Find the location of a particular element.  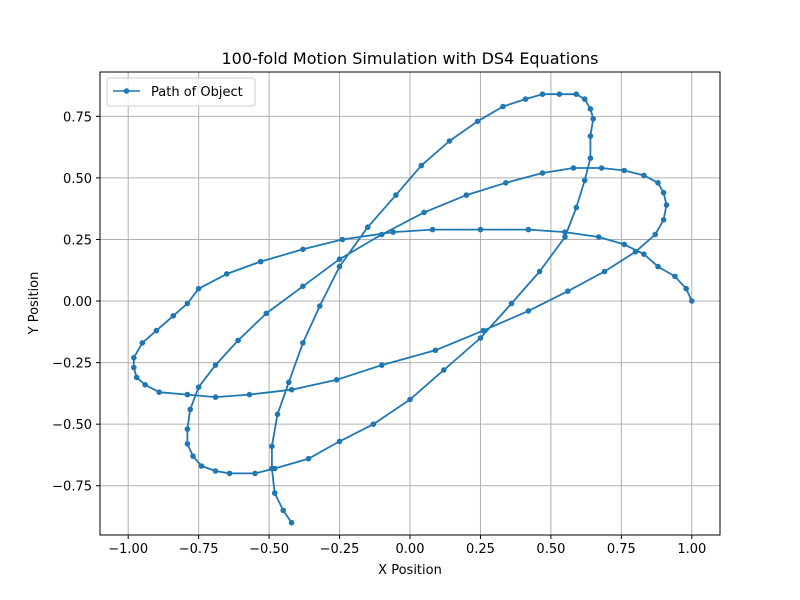

x-tick-label: −0.50 is located at coordinates (269, 549).